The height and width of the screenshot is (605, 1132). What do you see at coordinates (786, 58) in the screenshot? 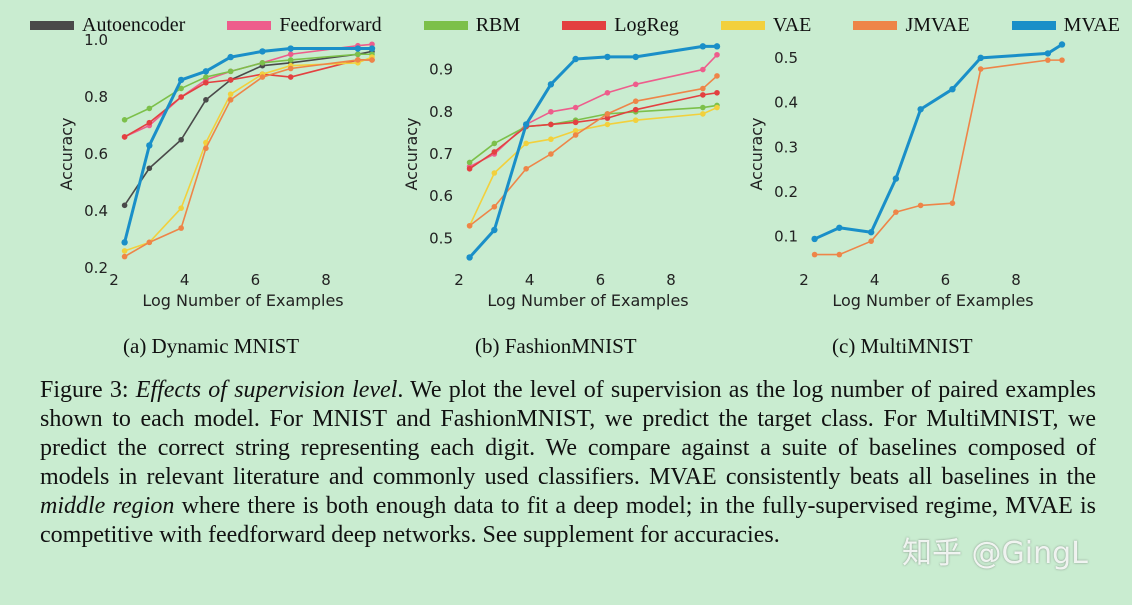
I see `y-tick-label: 0.5` at bounding box center [786, 58].